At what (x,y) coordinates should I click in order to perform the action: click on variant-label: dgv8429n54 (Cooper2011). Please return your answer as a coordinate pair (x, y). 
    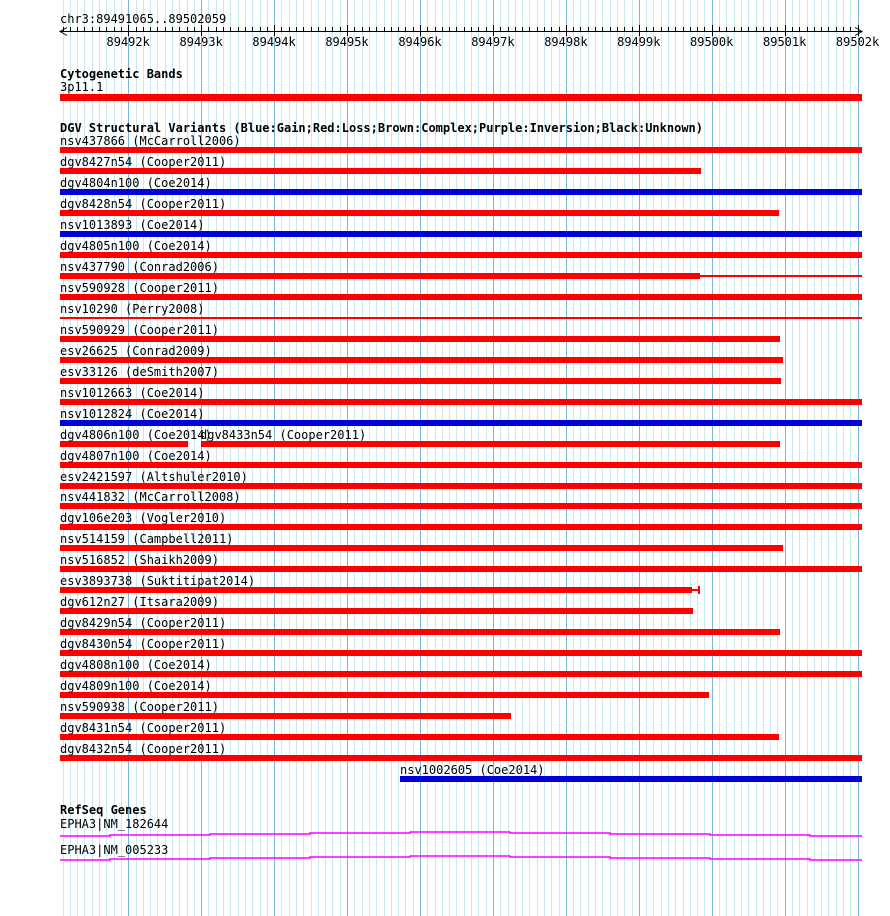
    Looking at the image, I should click on (143, 623).